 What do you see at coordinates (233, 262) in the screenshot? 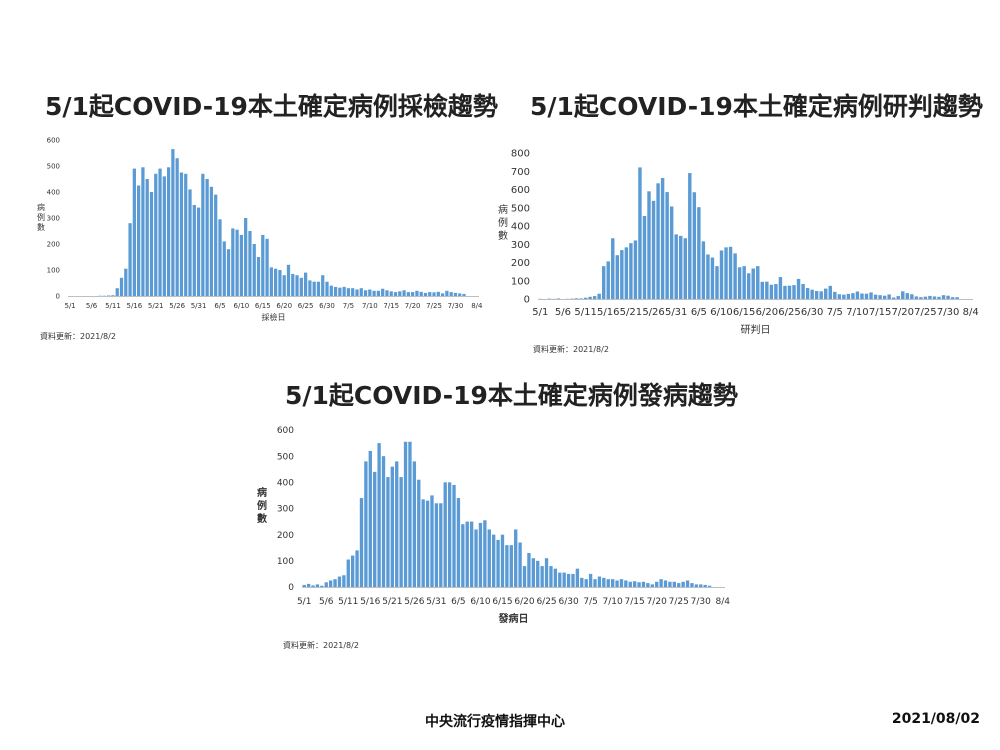
I see `bar-sampling-6/8` at bounding box center [233, 262].